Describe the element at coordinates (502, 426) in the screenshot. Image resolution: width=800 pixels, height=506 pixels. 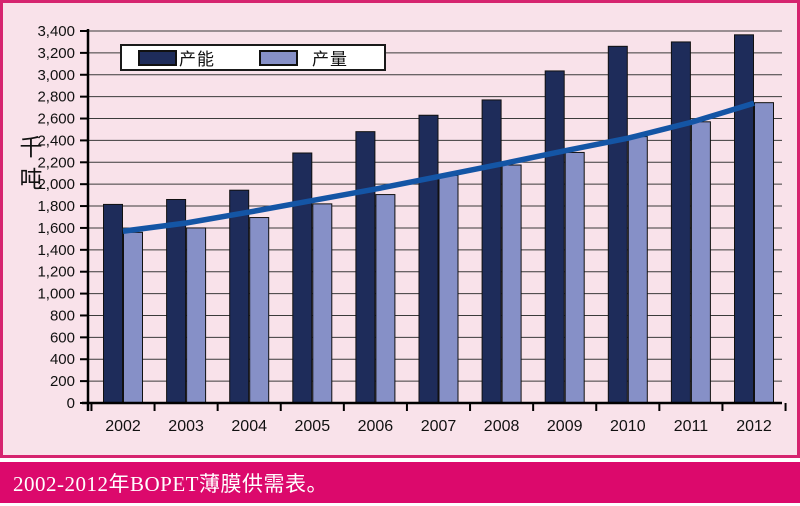
I see `x-tick-label: 2008` at that location.